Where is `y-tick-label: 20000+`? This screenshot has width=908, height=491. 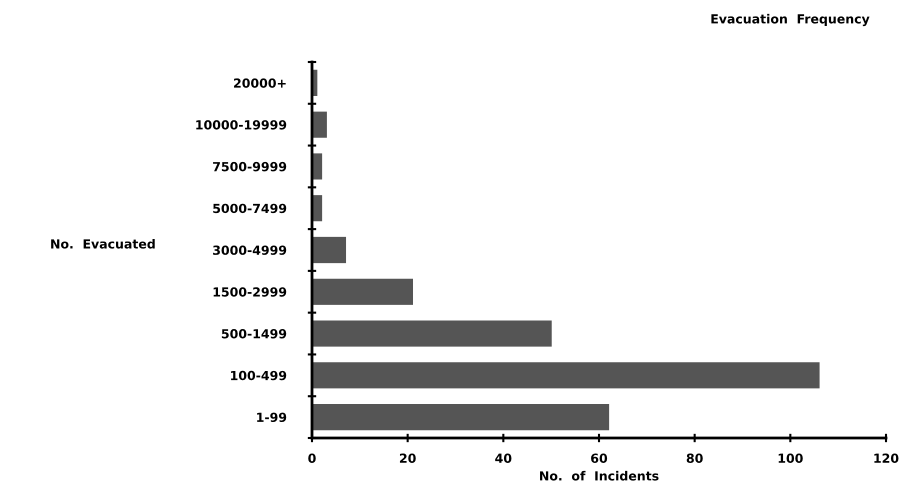 y-tick-label: 20000+ is located at coordinates (260, 83).